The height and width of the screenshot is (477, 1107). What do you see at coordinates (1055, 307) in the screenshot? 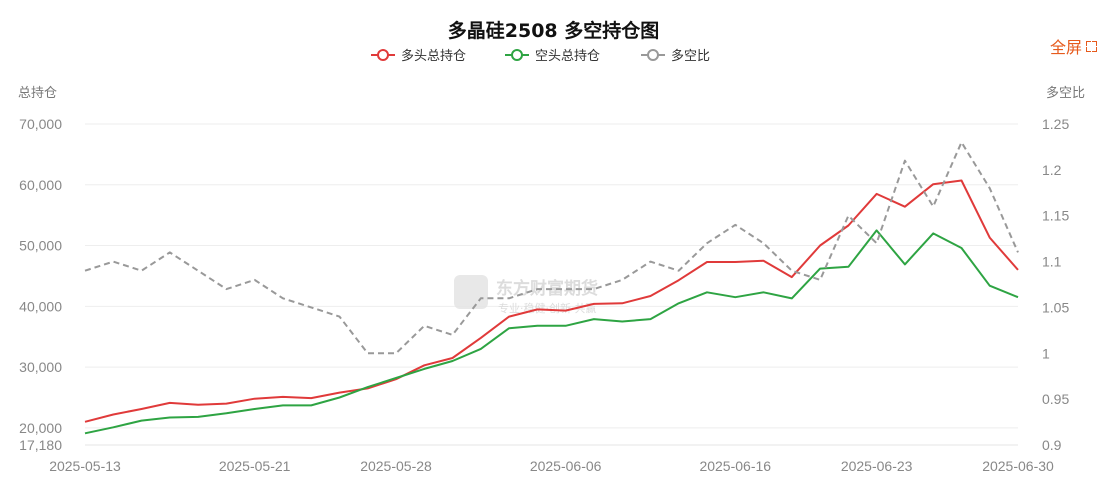
I see `right-tick-label: 1.05` at bounding box center [1055, 307].